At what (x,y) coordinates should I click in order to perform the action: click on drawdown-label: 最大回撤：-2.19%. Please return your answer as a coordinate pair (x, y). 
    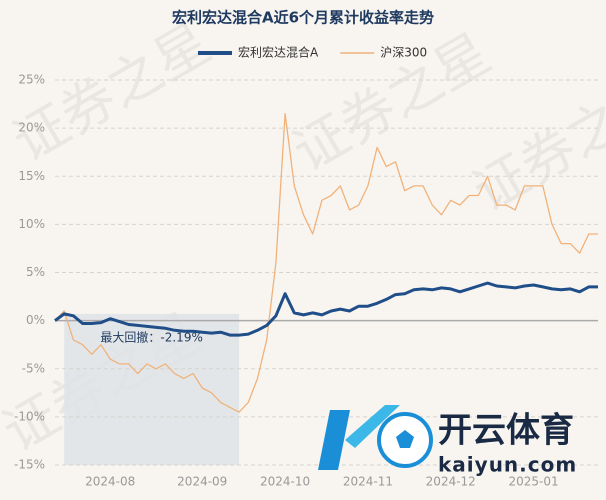
    Looking at the image, I should click on (151, 336).